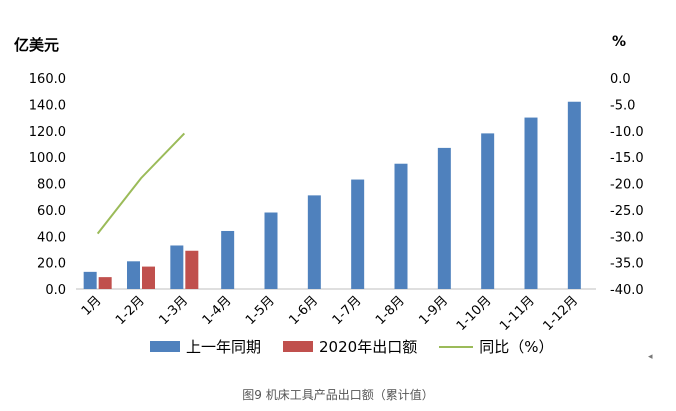 The width and height of the screenshot is (676, 411). What do you see at coordinates (47, 79) in the screenshot?
I see `left-y-tick-label: 160.0` at bounding box center [47, 79].